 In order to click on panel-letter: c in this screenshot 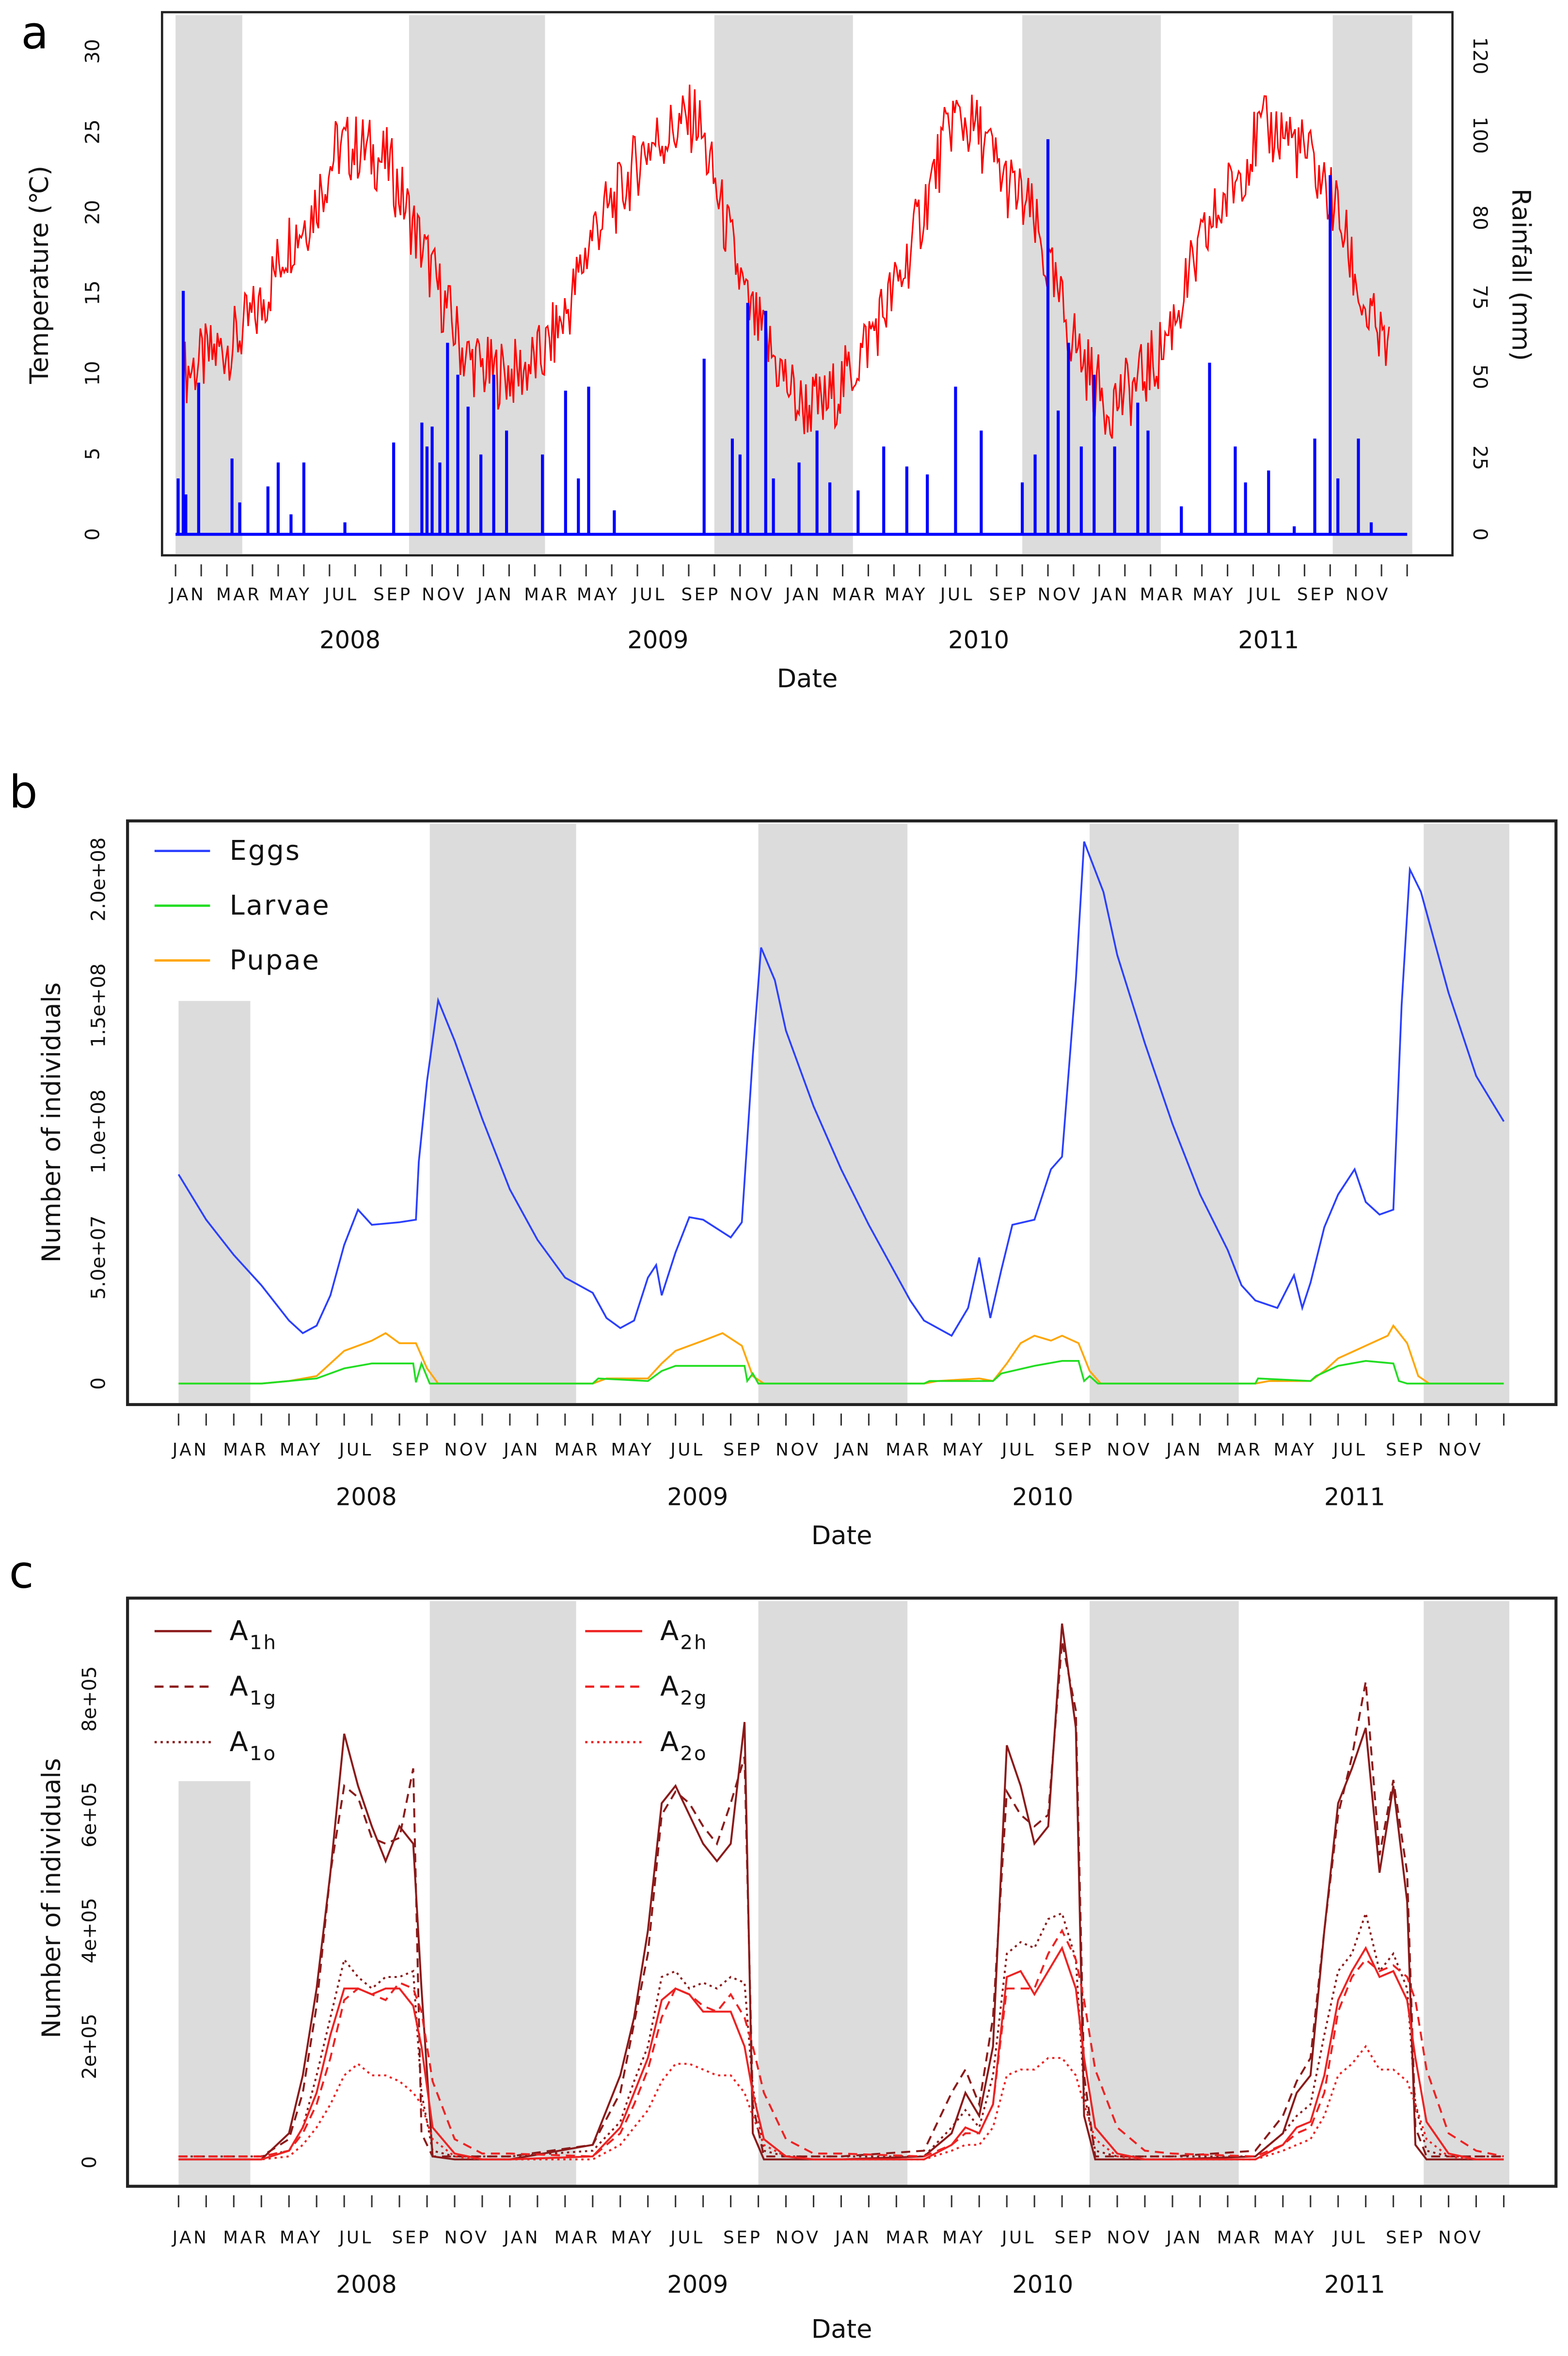, I will do `click(21, 1572)`.